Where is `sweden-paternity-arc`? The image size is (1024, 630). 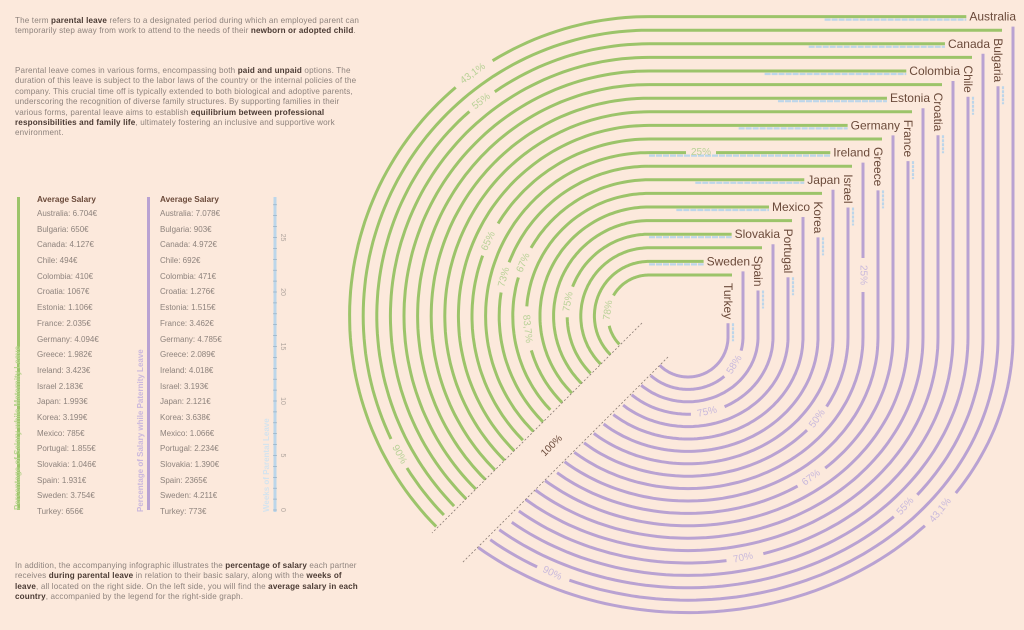
sweden-paternity-arc is located at coordinates (687, 382).